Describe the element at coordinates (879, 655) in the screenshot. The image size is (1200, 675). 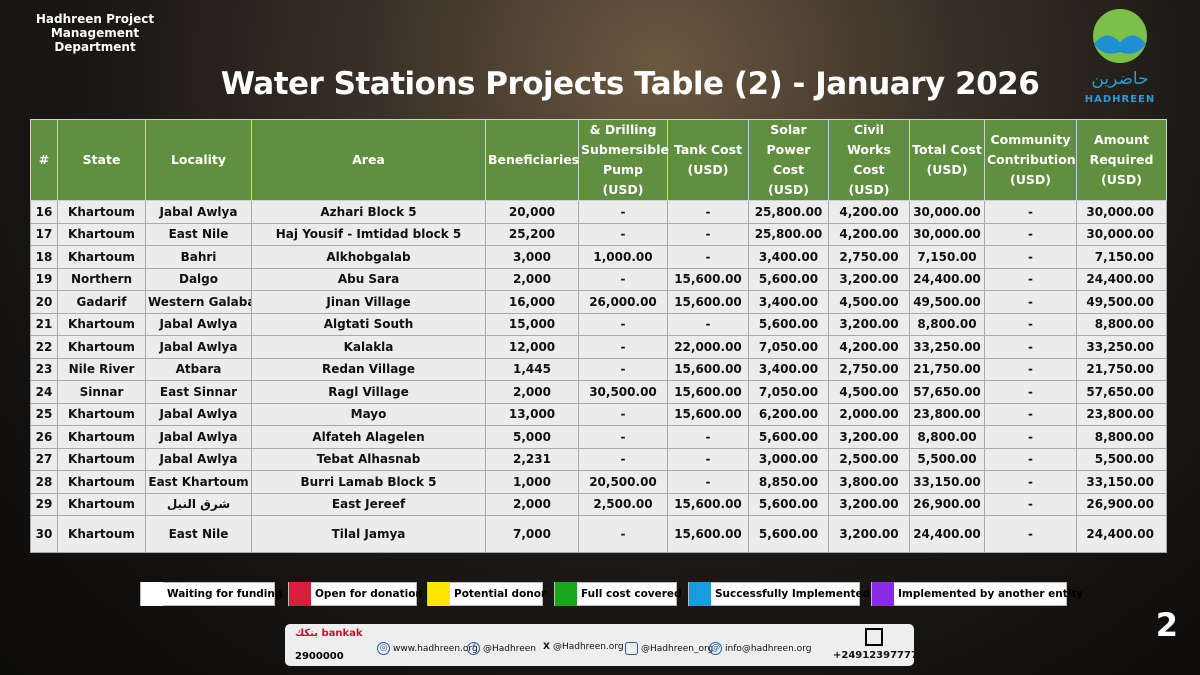
I see `phone-number: +249123977778` at that location.